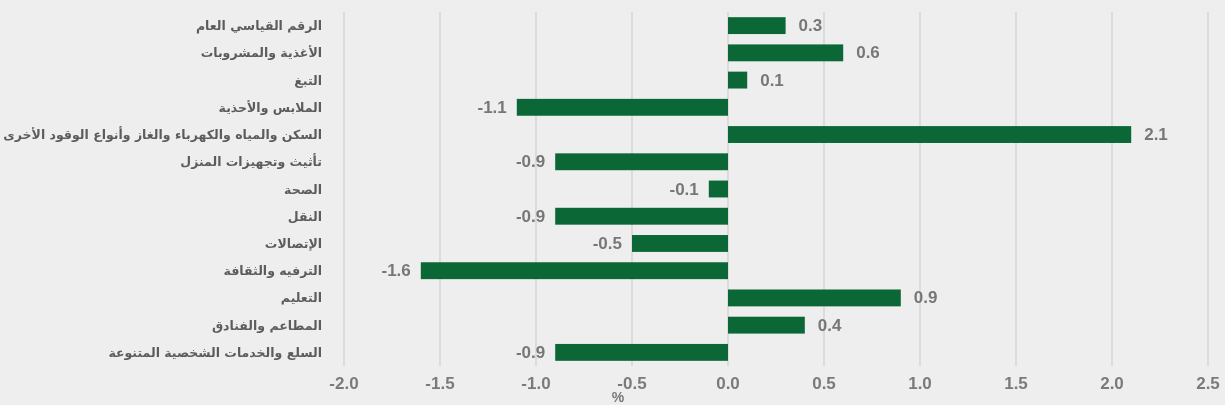  What do you see at coordinates (1016, 383) in the screenshot?
I see `x-tick-label: 1.5` at bounding box center [1016, 383].